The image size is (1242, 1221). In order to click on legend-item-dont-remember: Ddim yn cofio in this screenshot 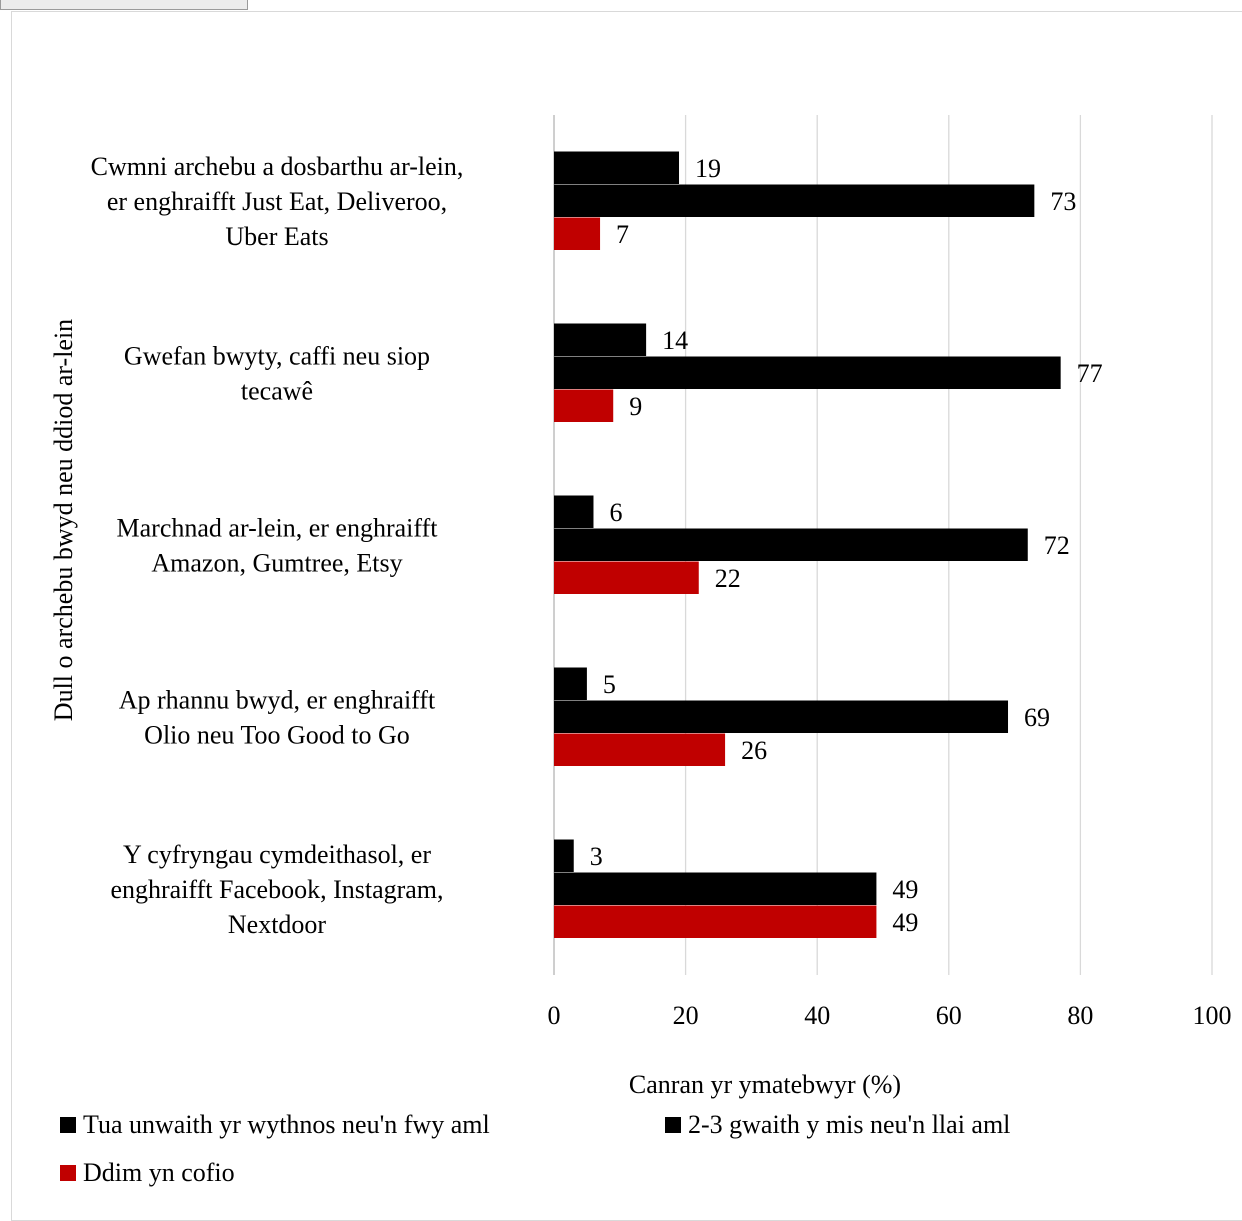, I will do `click(147, 1173)`.